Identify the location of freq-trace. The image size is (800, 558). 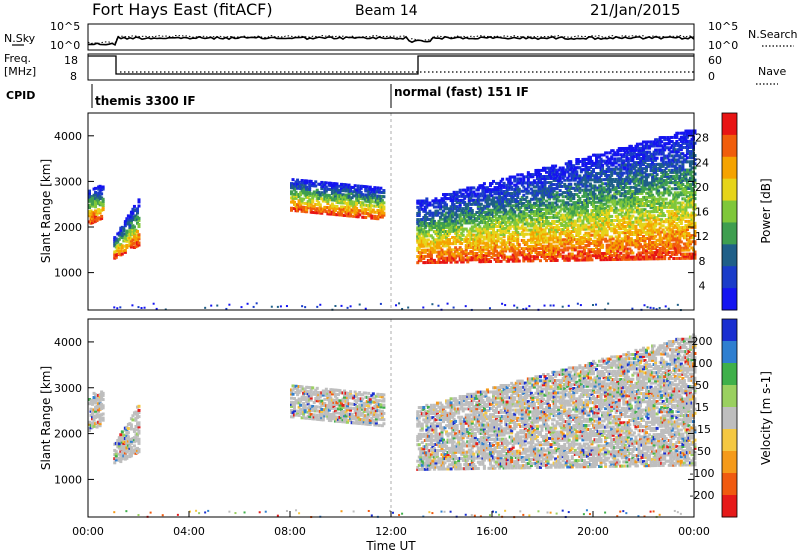
(391, 65).